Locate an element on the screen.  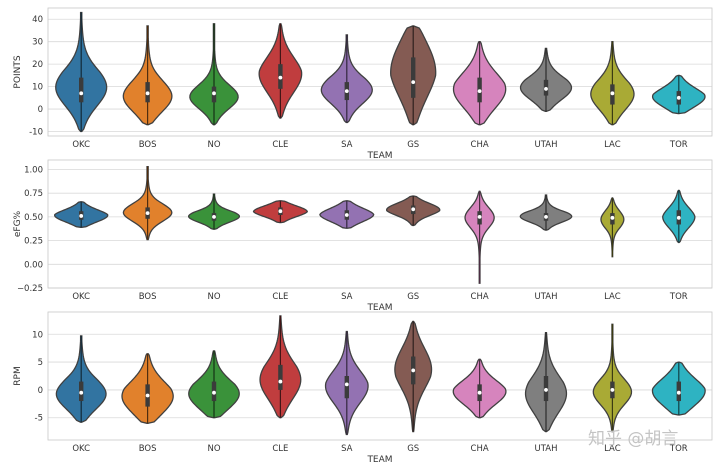
y-tick-label: -5 is located at coordinates (39, 419).